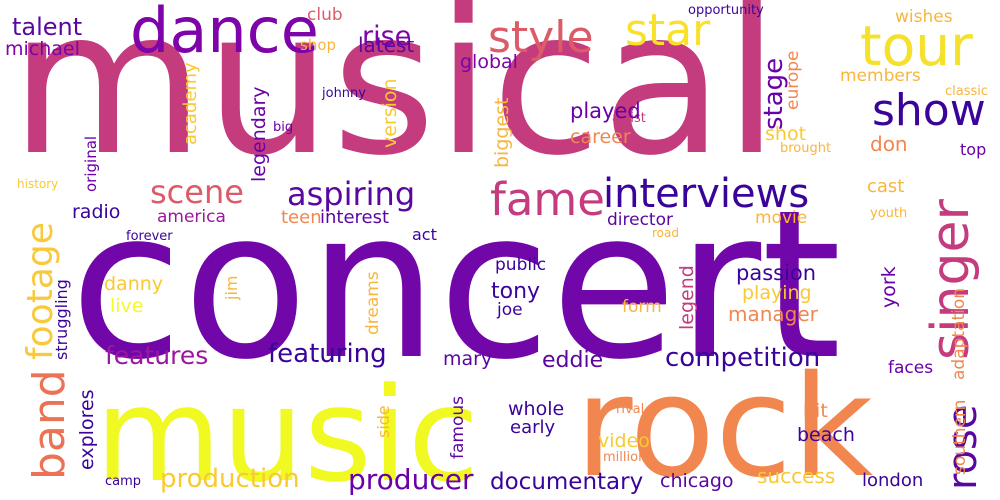  I want to click on cloud-word-academy: academy, so click(190, 103).